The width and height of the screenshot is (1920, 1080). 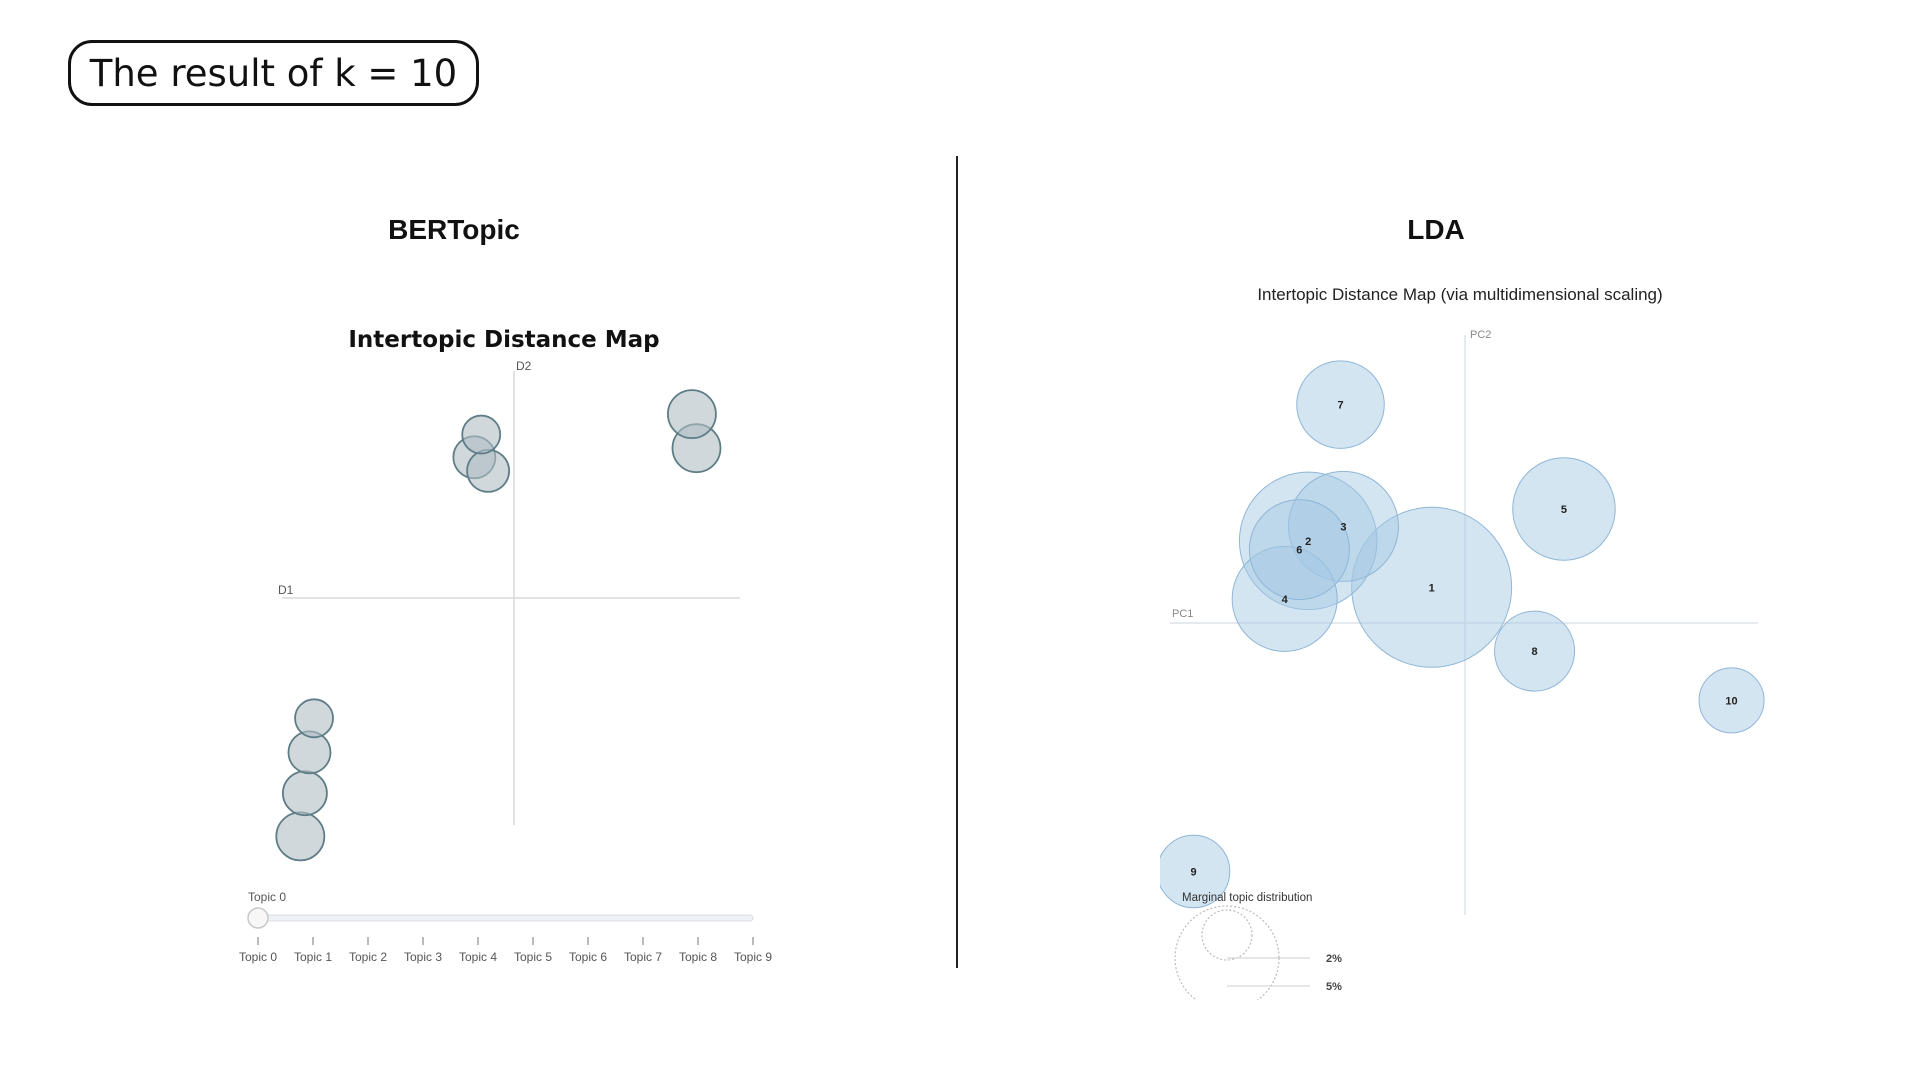 What do you see at coordinates (503, 340) in the screenshot?
I see `bertopic-chart-title: Intertopic Distance Map` at bounding box center [503, 340].